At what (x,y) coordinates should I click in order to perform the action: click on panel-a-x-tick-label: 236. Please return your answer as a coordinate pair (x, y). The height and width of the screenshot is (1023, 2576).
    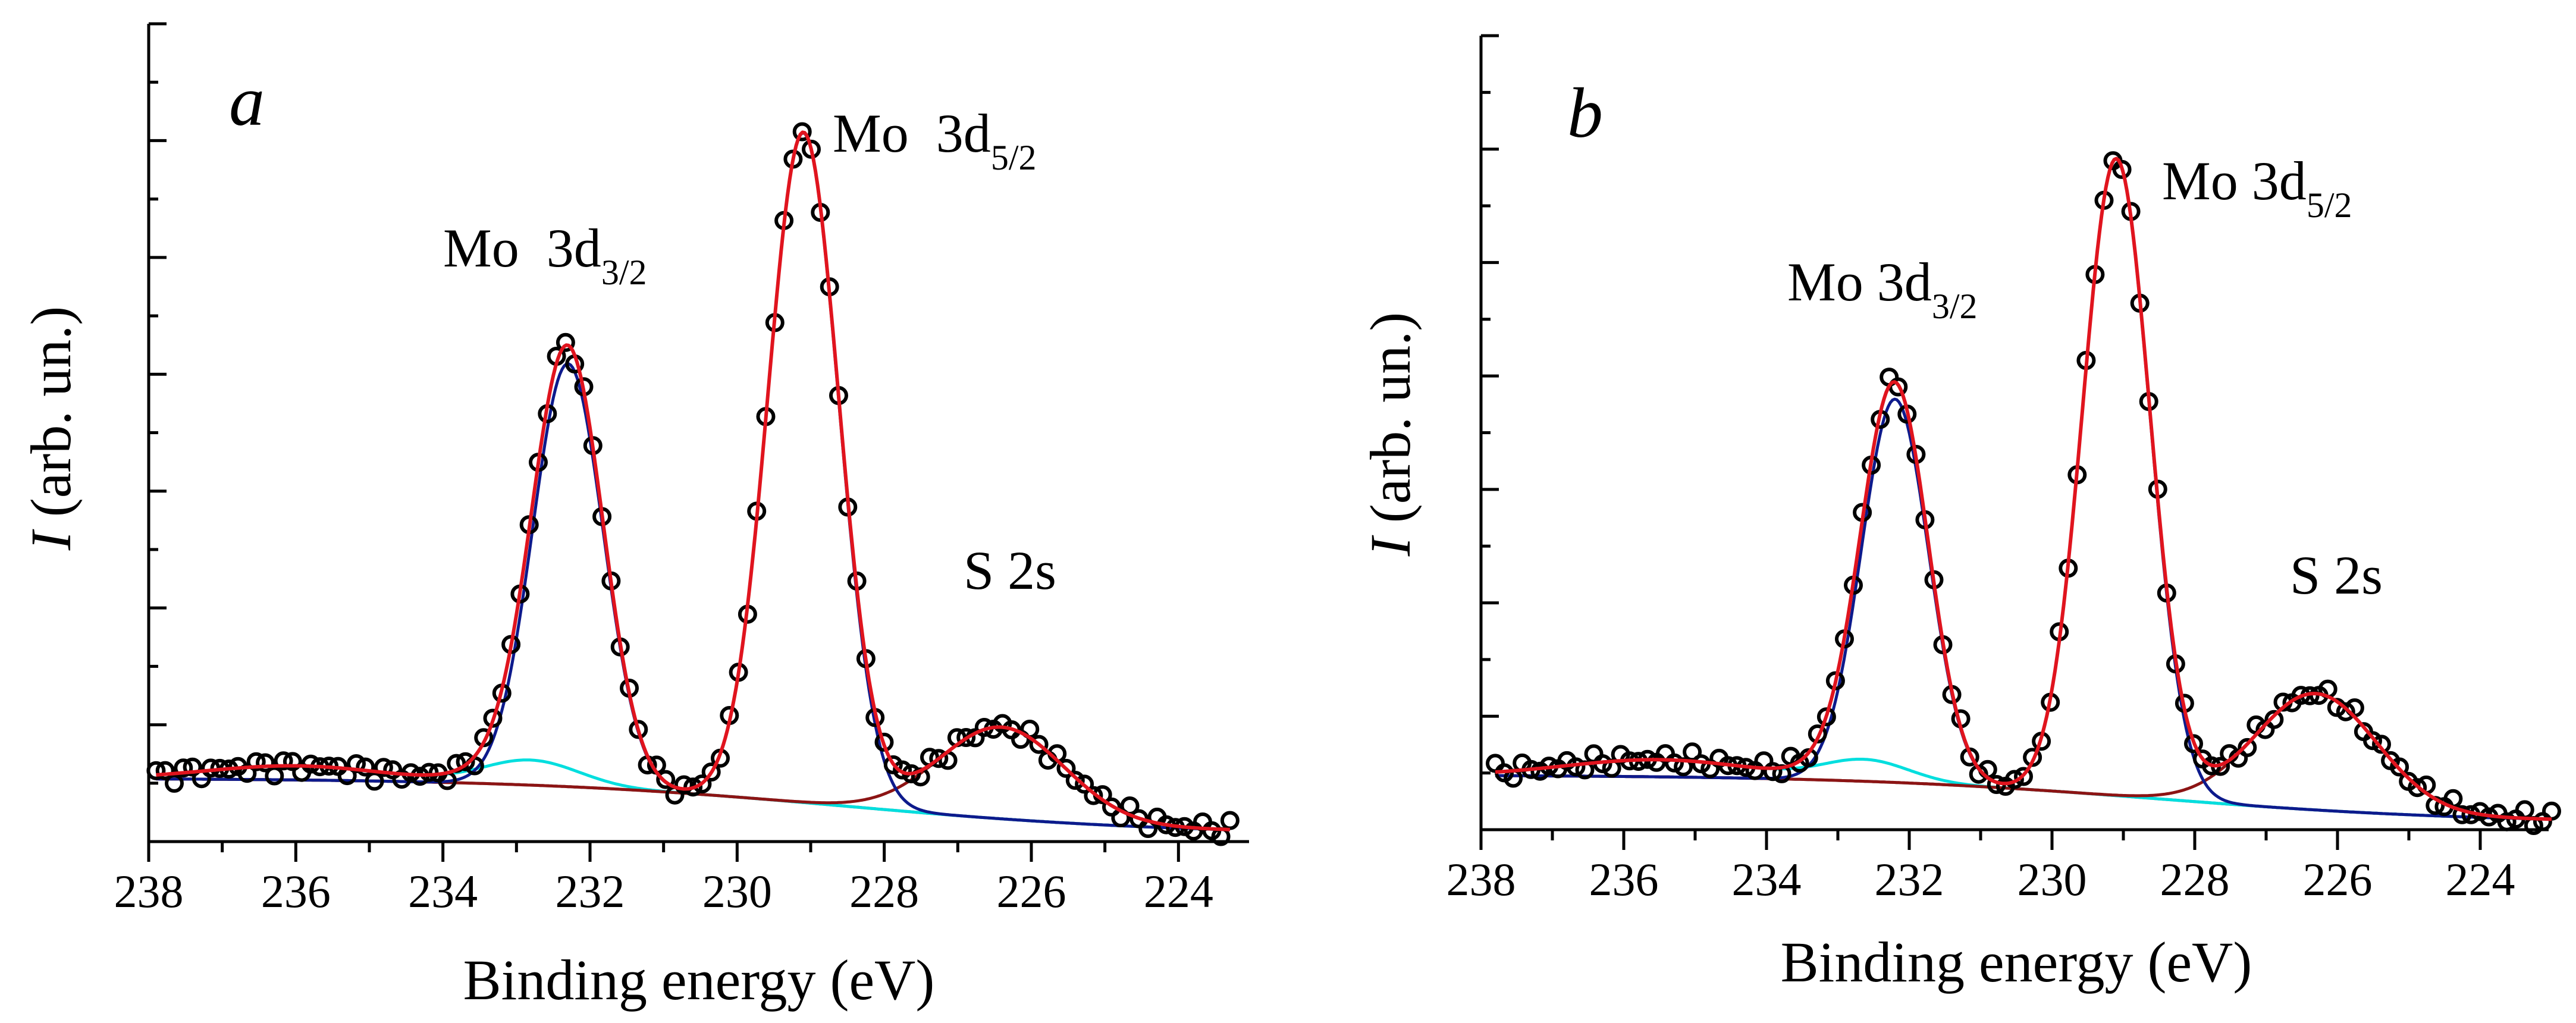
    Looking at the image, I should click on (296, 891).